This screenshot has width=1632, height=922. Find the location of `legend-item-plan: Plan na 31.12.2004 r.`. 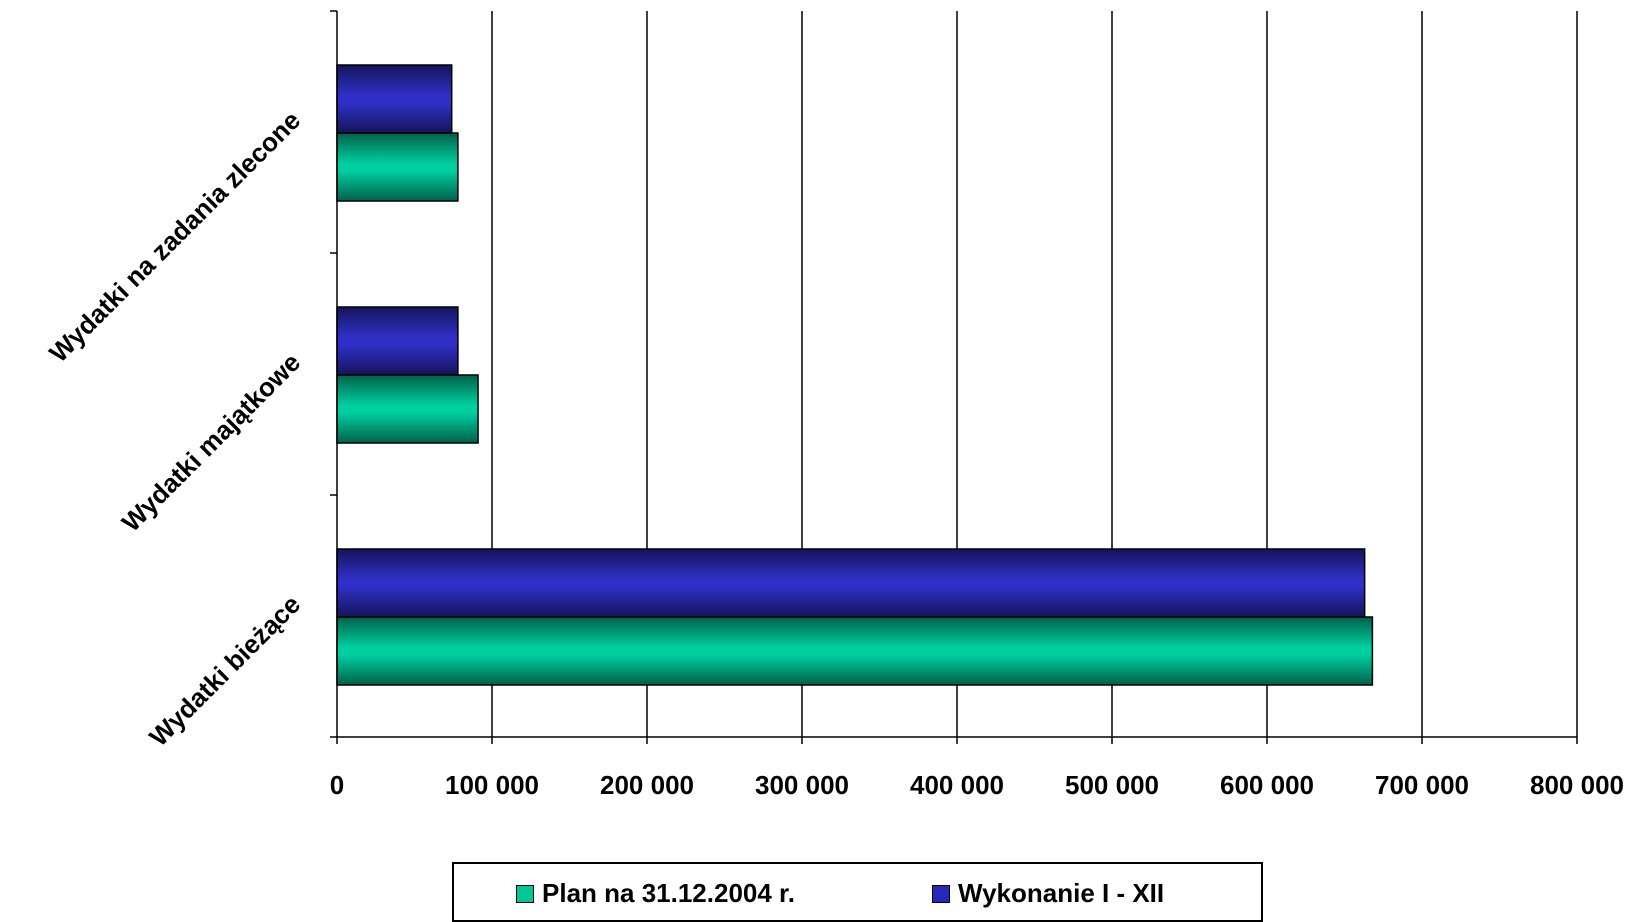

legend-item-plan: Plan na 31.12.2004 r. is located at coordinates (655, 893).